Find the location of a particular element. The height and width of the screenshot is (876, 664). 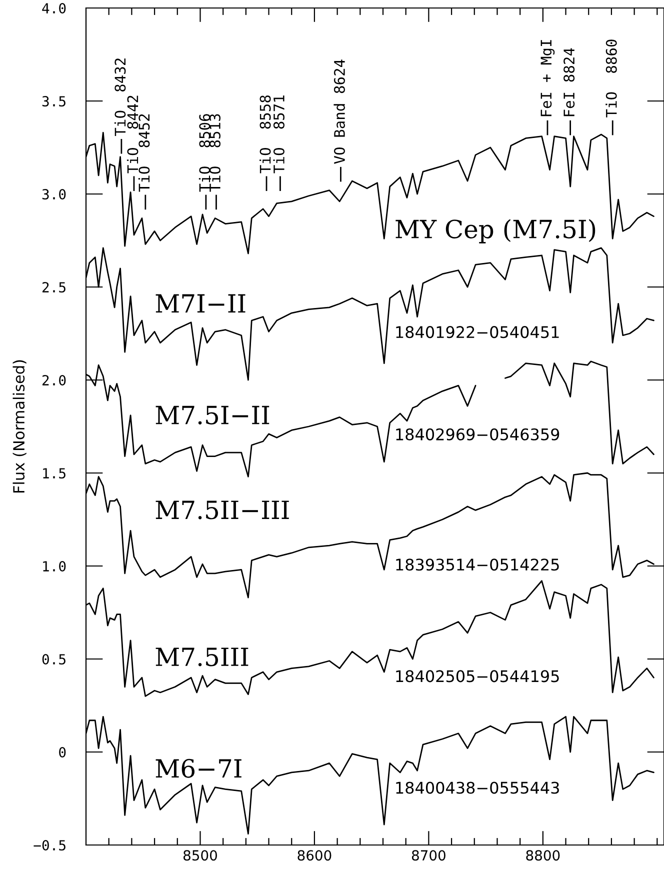

annotation: FeI + MgI is located at coordinates (547, 78).